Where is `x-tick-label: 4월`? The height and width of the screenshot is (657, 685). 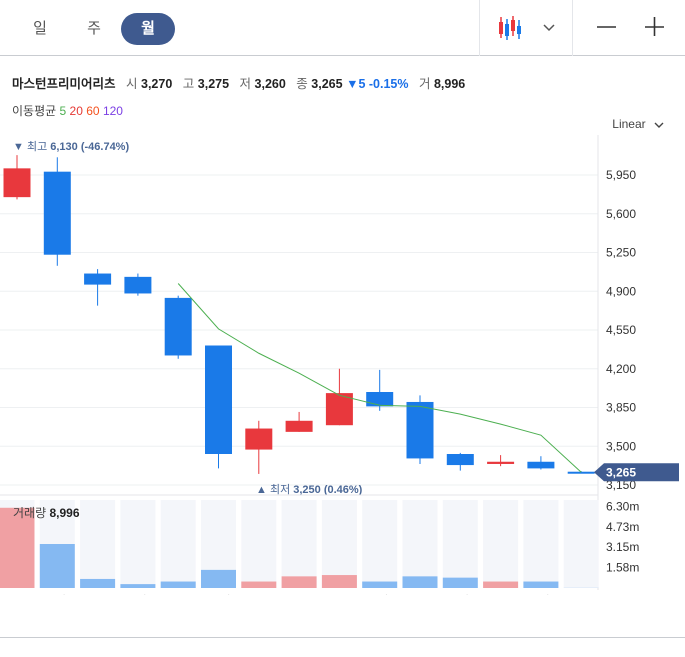
x-tick-label: 4월 is located at coordinates (460, 594).